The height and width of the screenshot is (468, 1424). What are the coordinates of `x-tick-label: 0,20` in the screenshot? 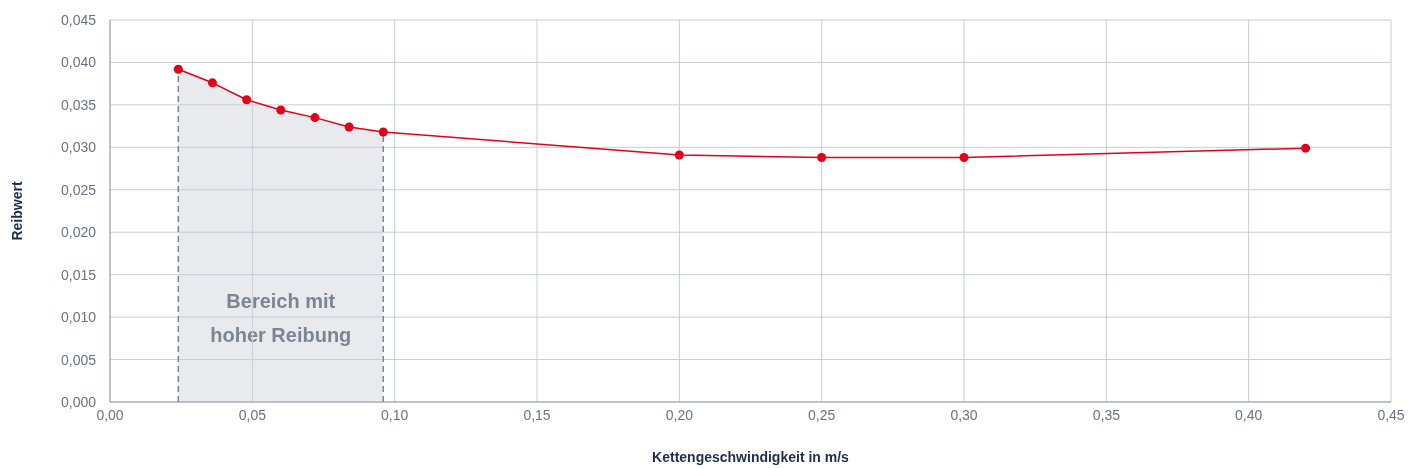 It's located at (679, 415).